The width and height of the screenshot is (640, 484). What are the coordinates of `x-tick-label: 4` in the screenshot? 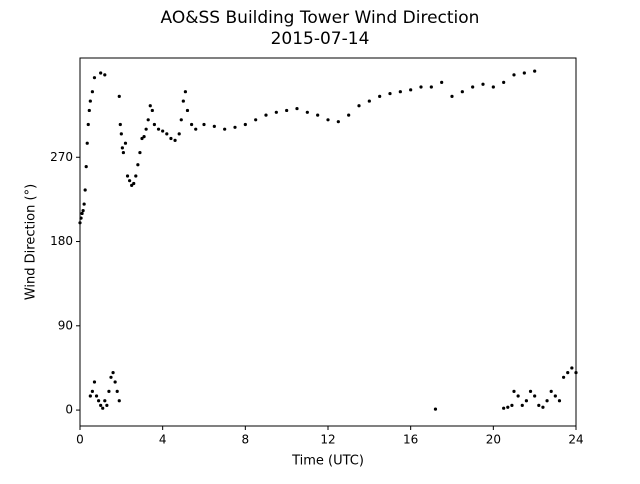 It's located at (163, 440).